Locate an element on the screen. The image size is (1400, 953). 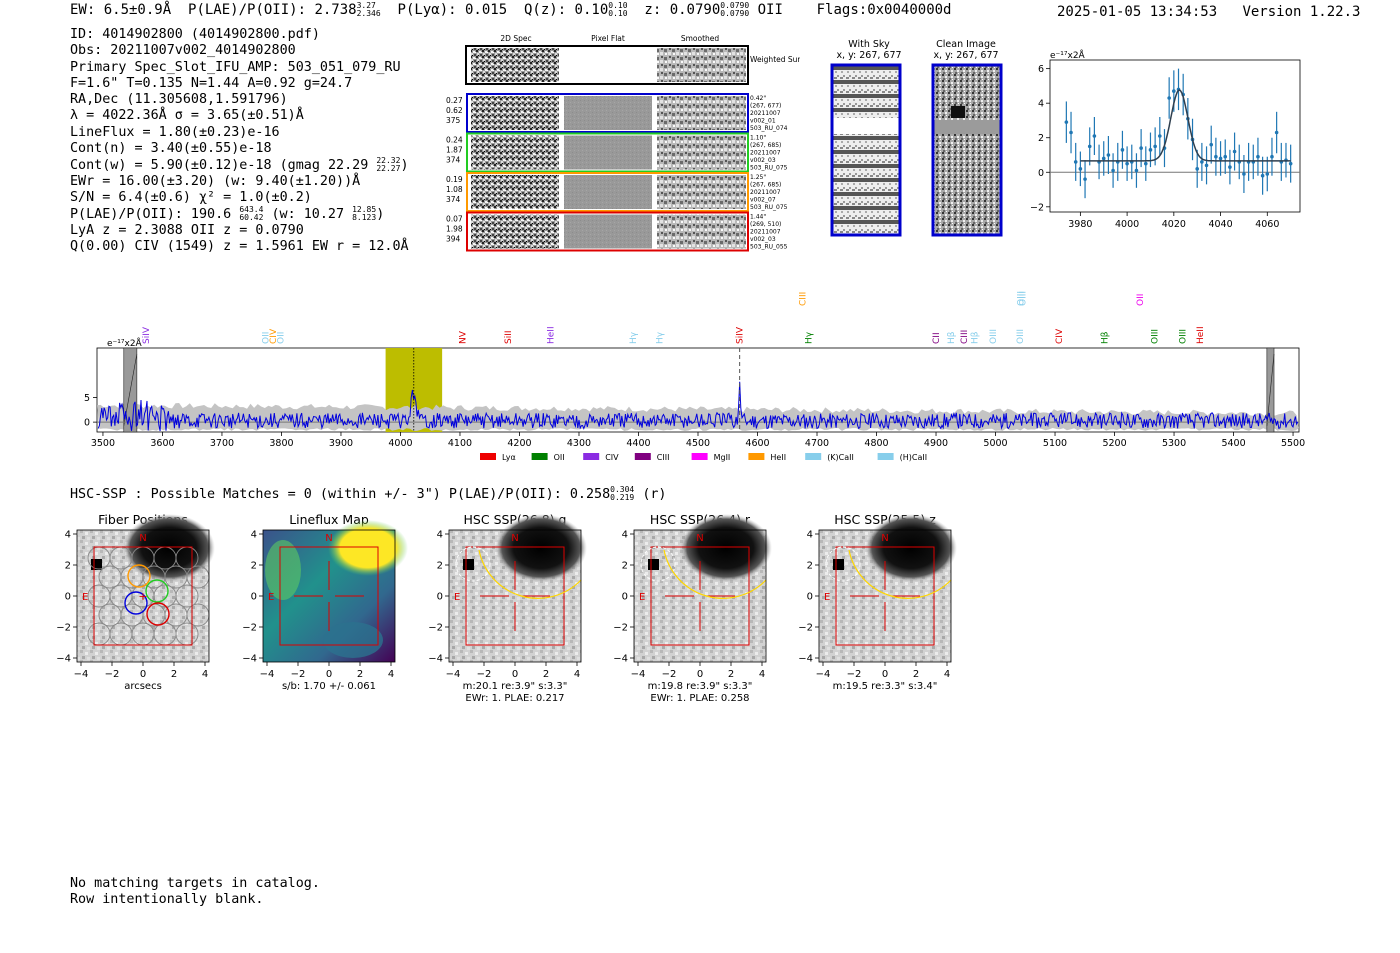
legend-label: HeII is located at coordinates (778, 457).